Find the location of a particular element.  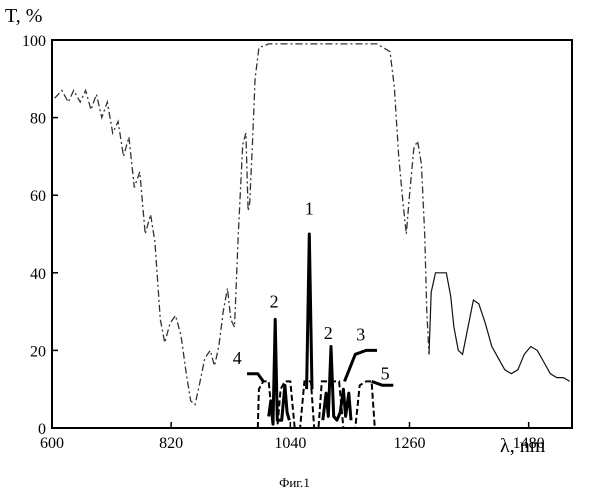

y-axis-label: T, % is located at coordinates (23, 16).